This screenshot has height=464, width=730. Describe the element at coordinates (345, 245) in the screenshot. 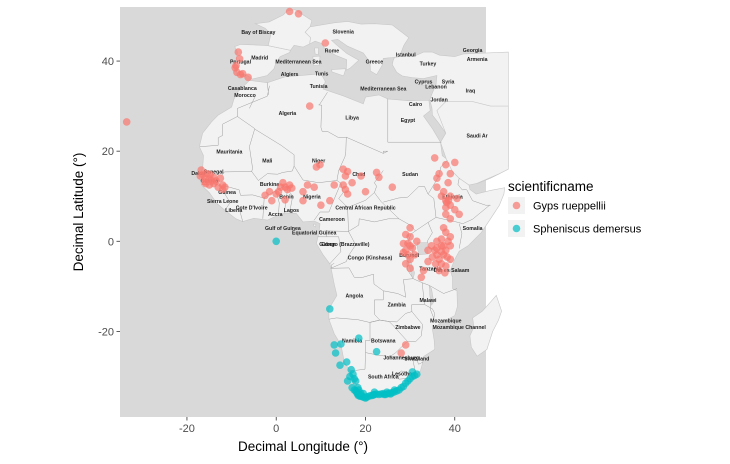

I see `map-label: Congo (Brazzaville)` at that location.